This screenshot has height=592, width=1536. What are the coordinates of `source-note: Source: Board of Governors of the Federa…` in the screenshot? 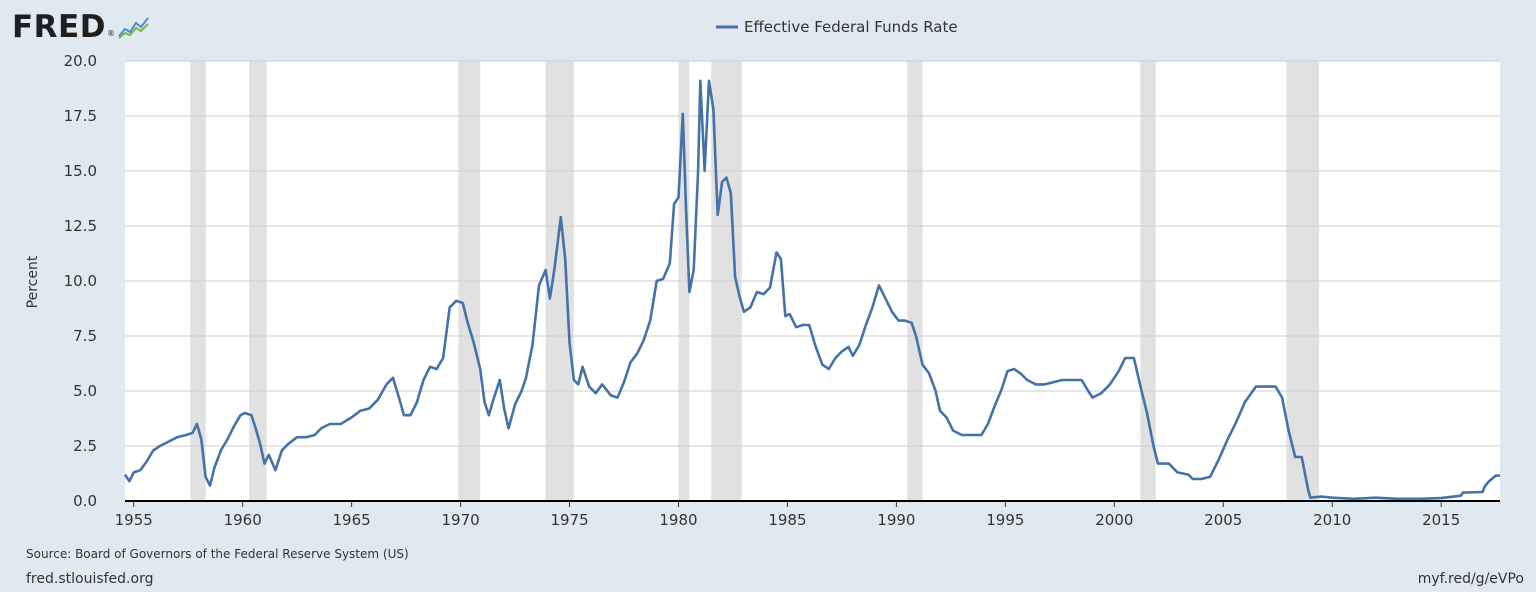 It's located at (217, 554).